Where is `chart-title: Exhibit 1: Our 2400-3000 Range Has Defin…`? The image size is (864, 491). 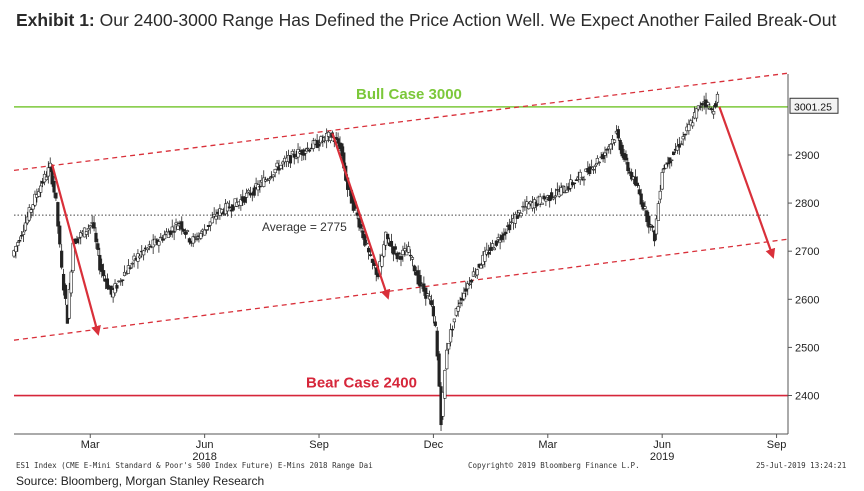 chart-title: Exhibit 1: Our 2400-3000 Range Has Defin… is located at coordinates (431, 20).